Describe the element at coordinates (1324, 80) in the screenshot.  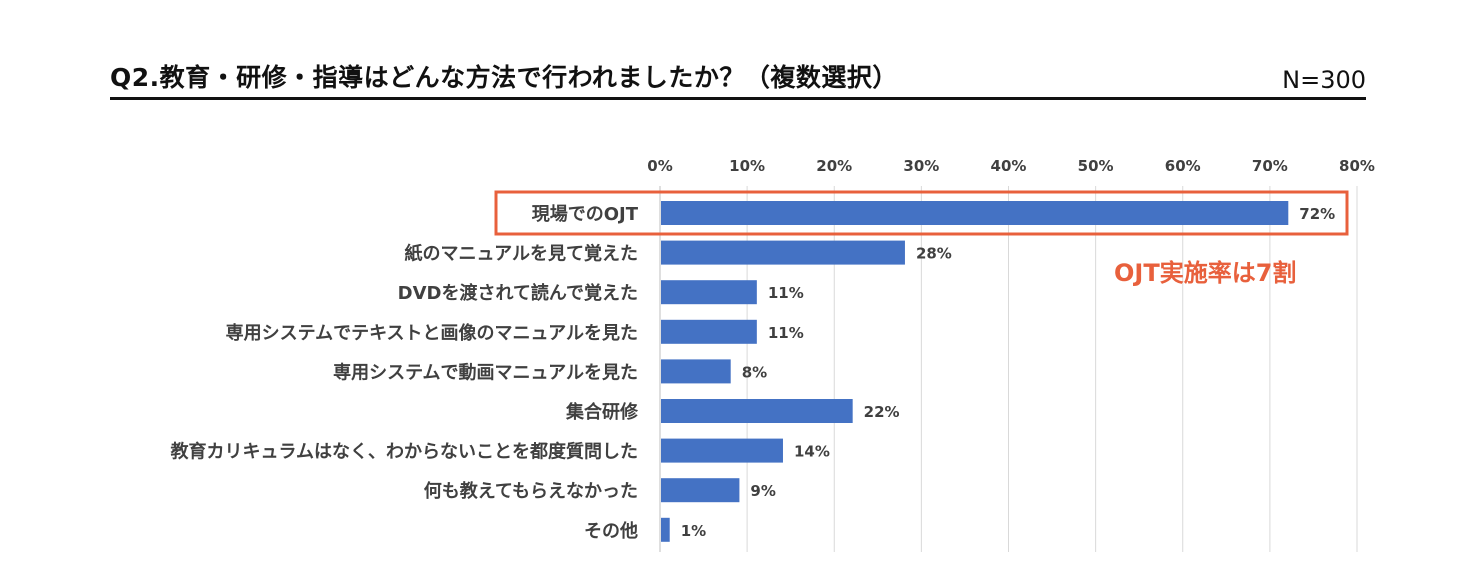
I see `sample-size-label: N=300` at that location.